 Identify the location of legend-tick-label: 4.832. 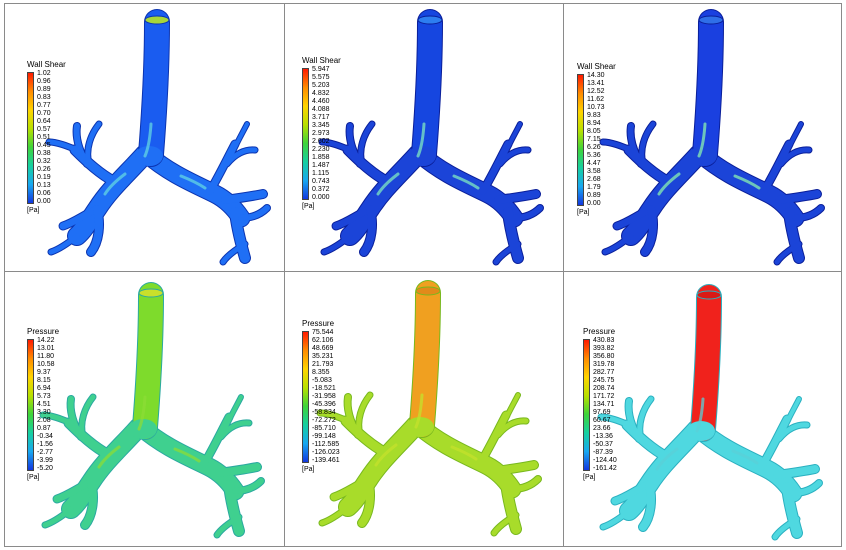
(321, 93).